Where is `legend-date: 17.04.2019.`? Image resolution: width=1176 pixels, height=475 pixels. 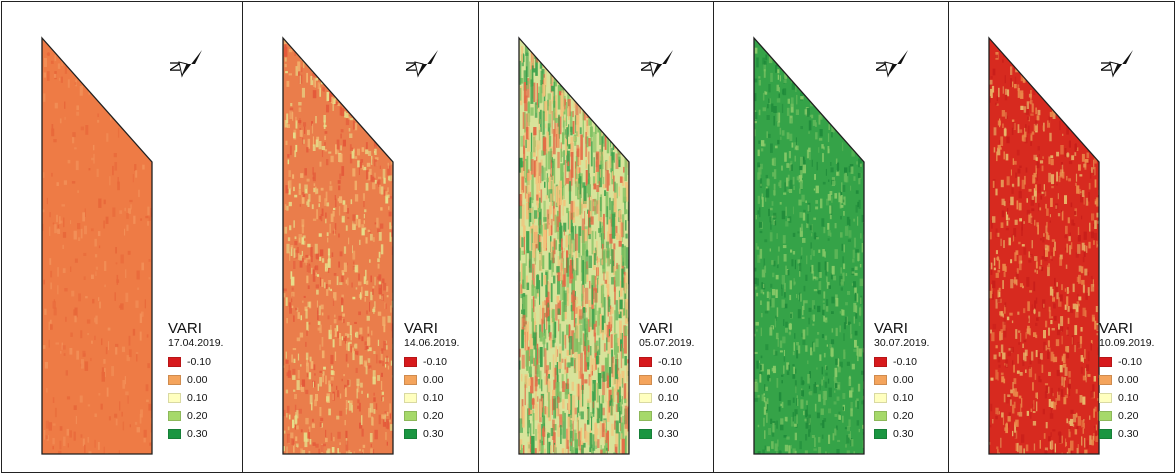 legend-date: 17.04.2019. is located at coordinates (196, 343).